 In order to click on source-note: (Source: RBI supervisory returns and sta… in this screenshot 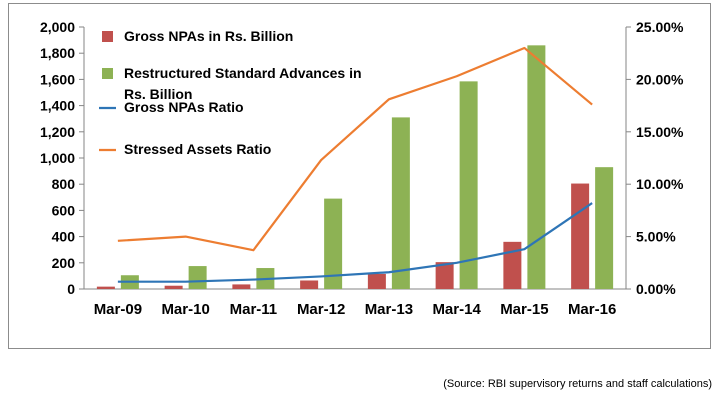, I will do `click(577, 384)`.